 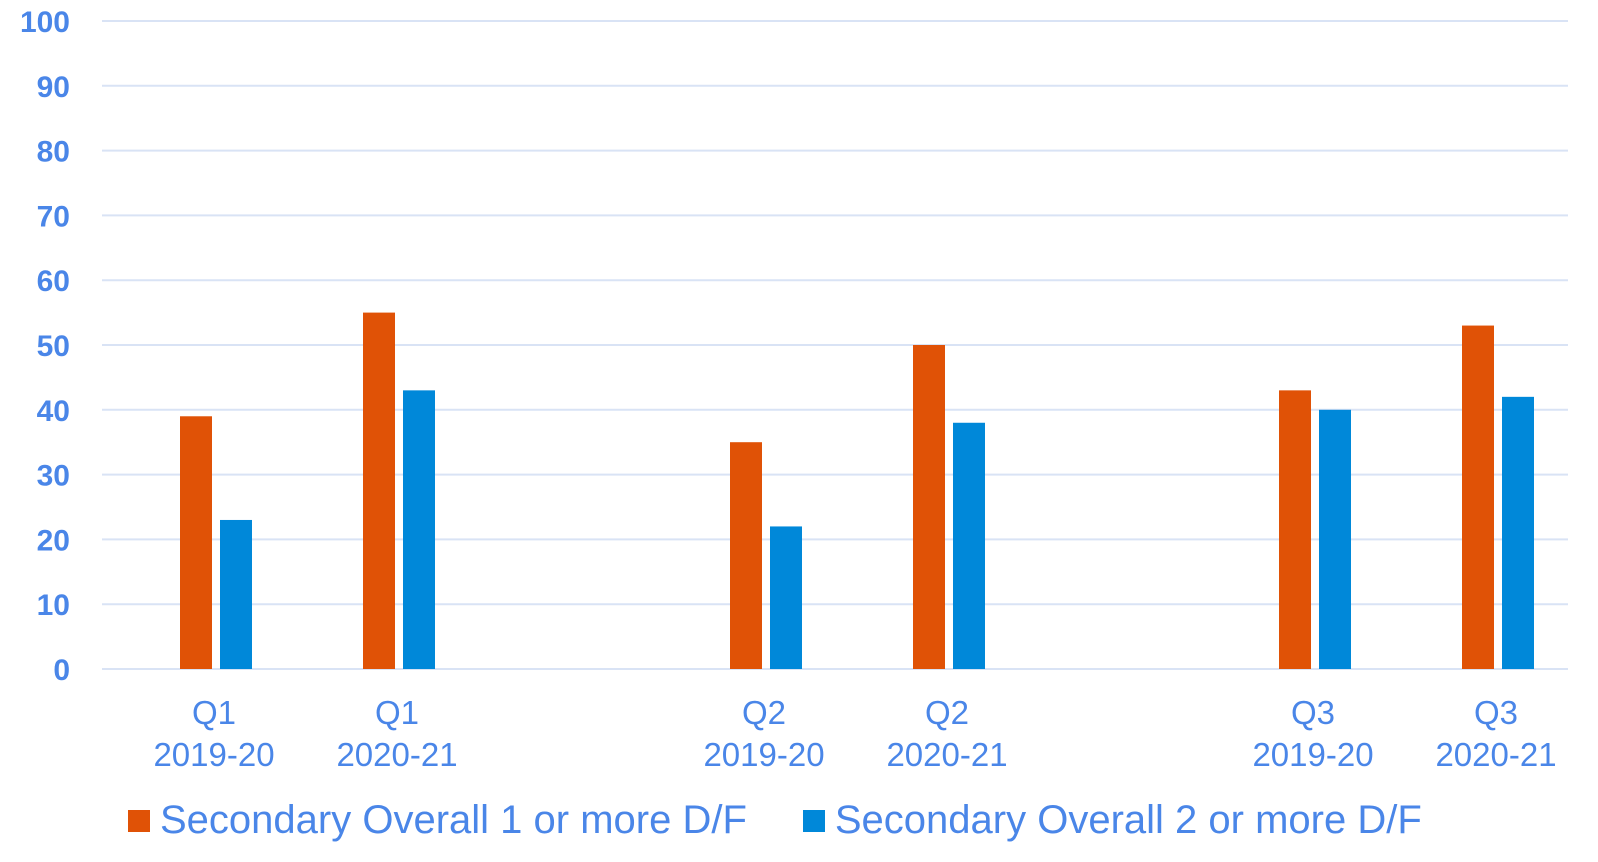 I want to click on legend-label-series-2: Secondary Overall 2 or more D/F, so click(x=1128, y=820).